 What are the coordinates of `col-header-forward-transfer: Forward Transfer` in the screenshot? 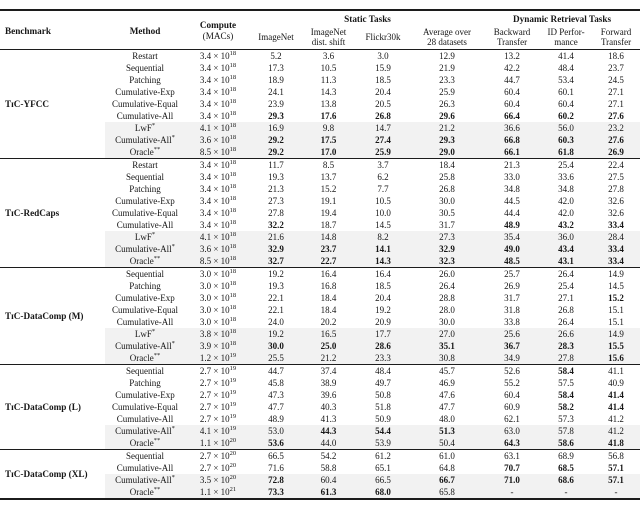 It's located at (616, 37).